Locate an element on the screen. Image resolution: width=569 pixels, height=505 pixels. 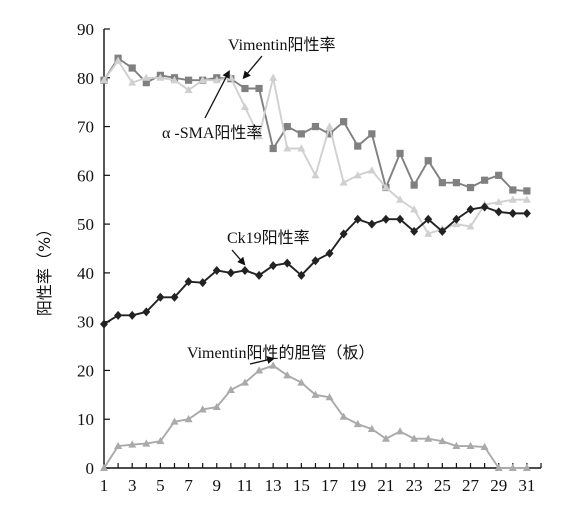
x-tick-label: 1 is located at coordinates (104, 485).